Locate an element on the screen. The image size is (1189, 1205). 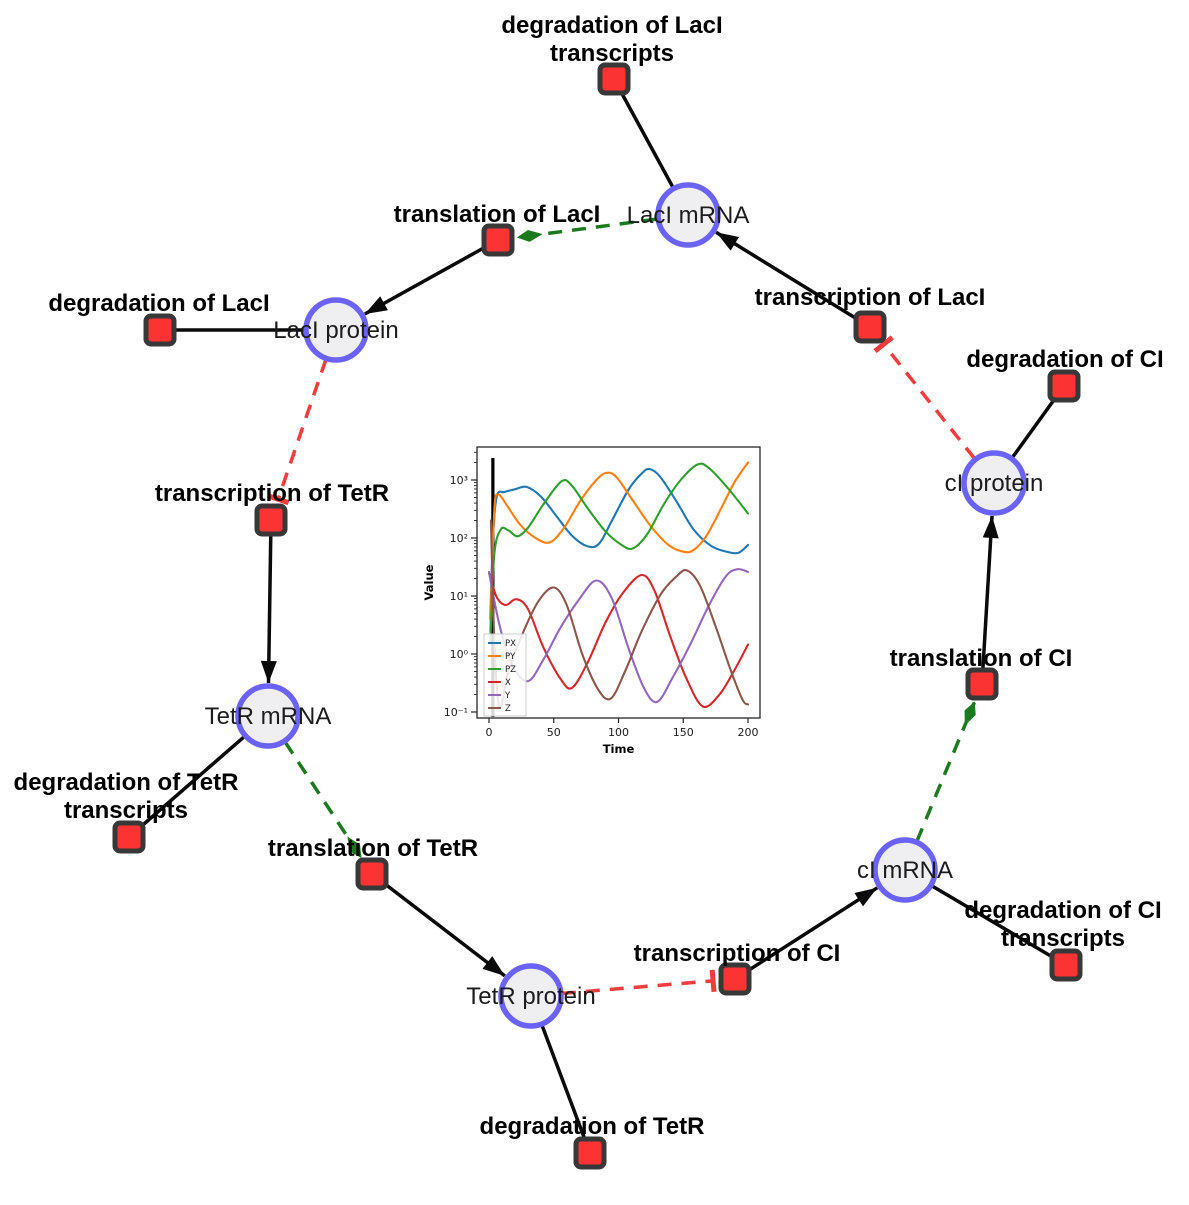
legend-box is located at coordinates (505, 675).